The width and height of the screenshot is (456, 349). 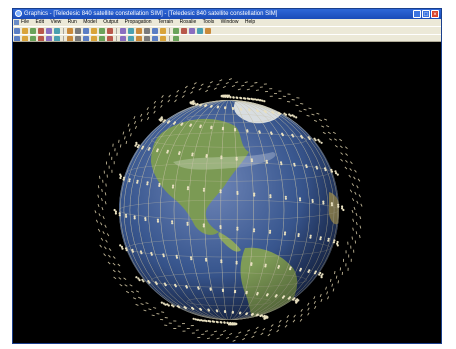 What do you see at coordinates (123, 38) in the screenshot?
I see `camera-icon` at bounding box center [123, 38].